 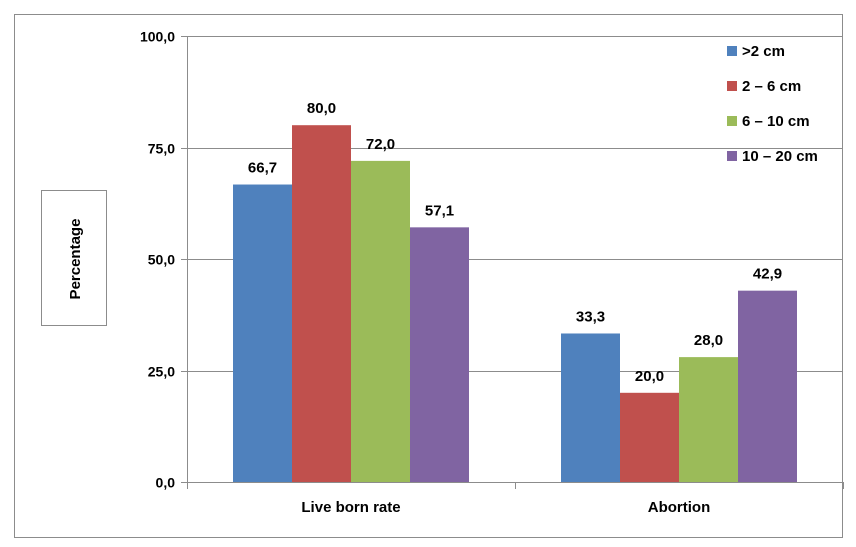 I want to click on y-tick-label: 0,0, so click(x=166, y=483).